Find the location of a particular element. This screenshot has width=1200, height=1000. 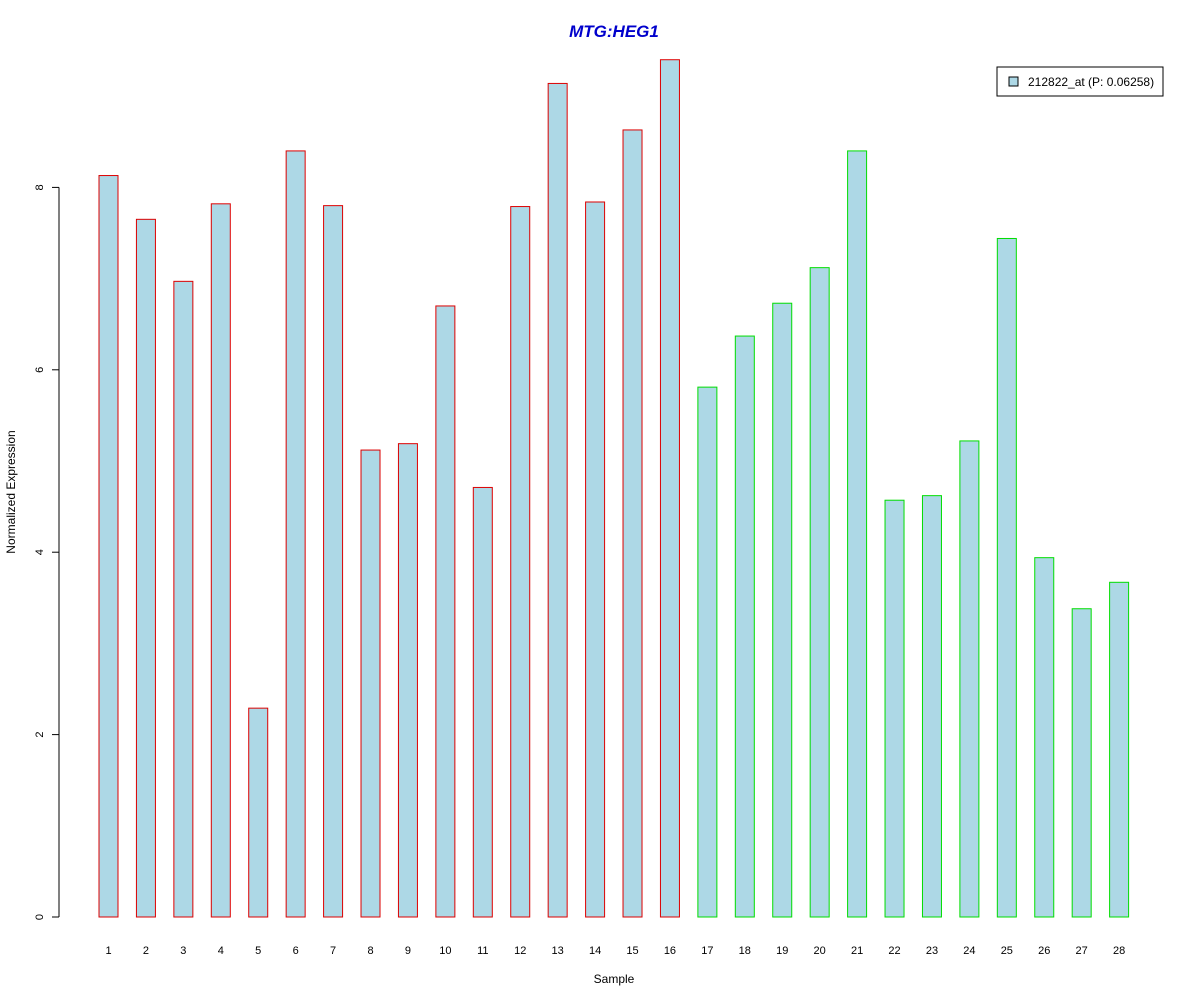

x-tick-label: 26 is located at coordinates (1044, 951).